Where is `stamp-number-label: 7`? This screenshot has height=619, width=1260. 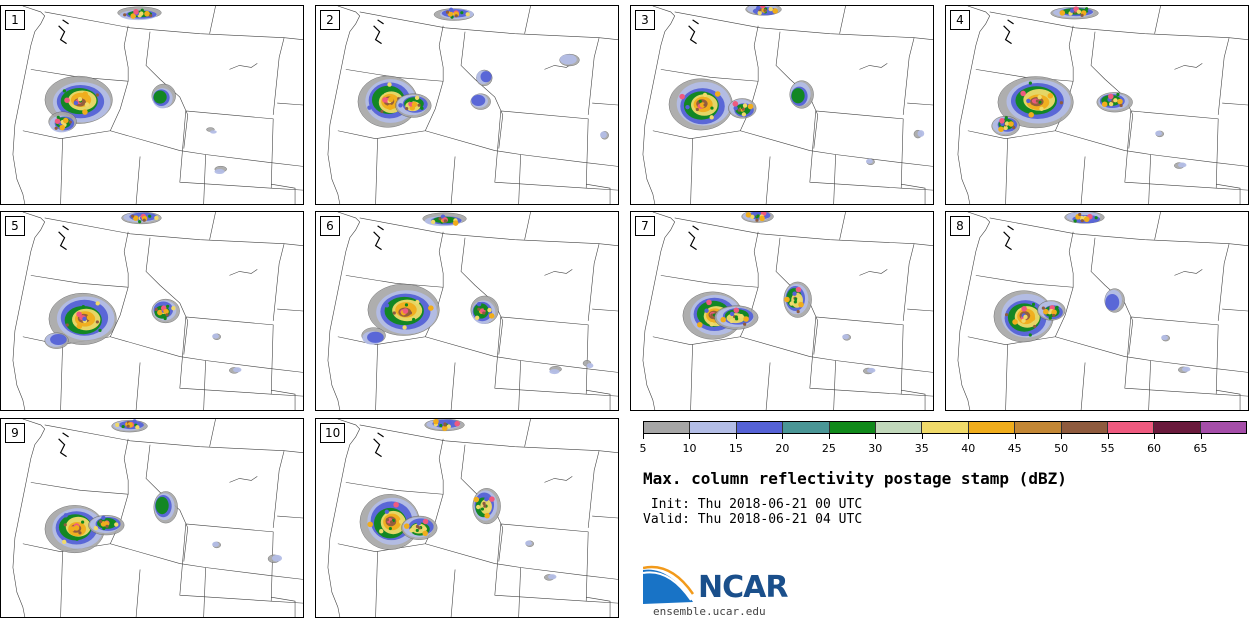
stamp-number-label: 7 is located at coordinates (645, 226).